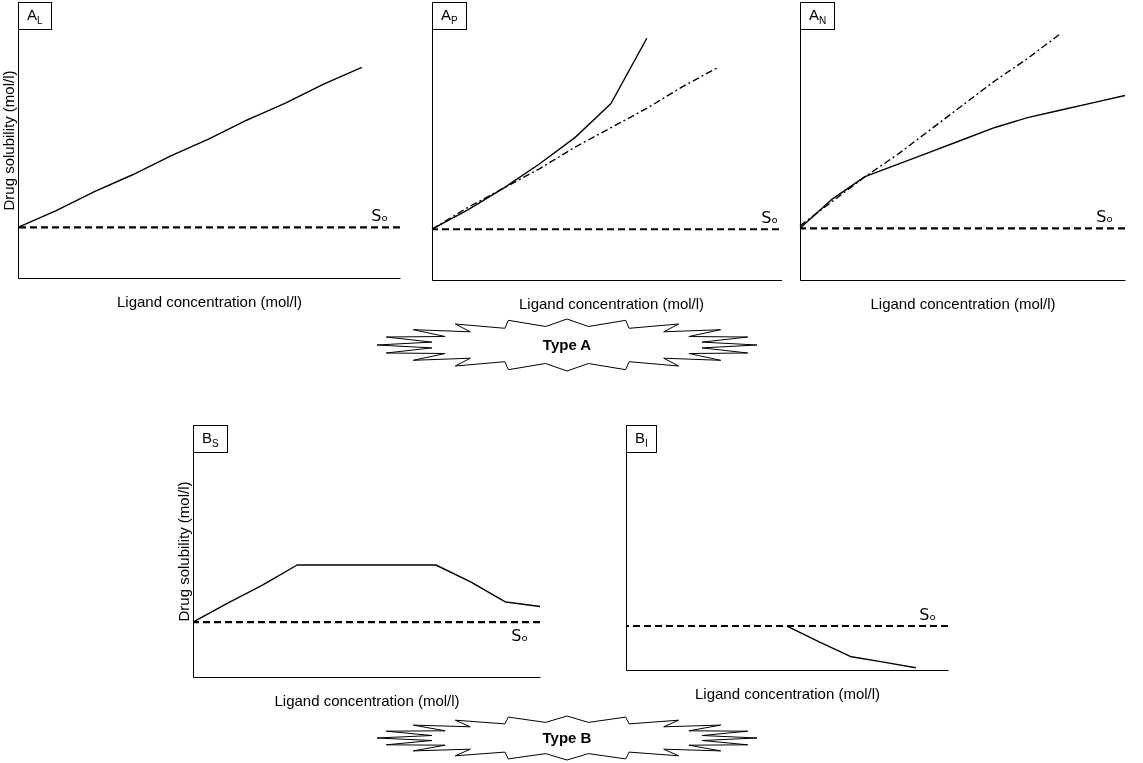 This screenshot has height=763, width=1143. What do you see at coordinates (818, 16) in the screenshot?
I see `chart-title: A$_{N}$` at bounding box center [818, 16].